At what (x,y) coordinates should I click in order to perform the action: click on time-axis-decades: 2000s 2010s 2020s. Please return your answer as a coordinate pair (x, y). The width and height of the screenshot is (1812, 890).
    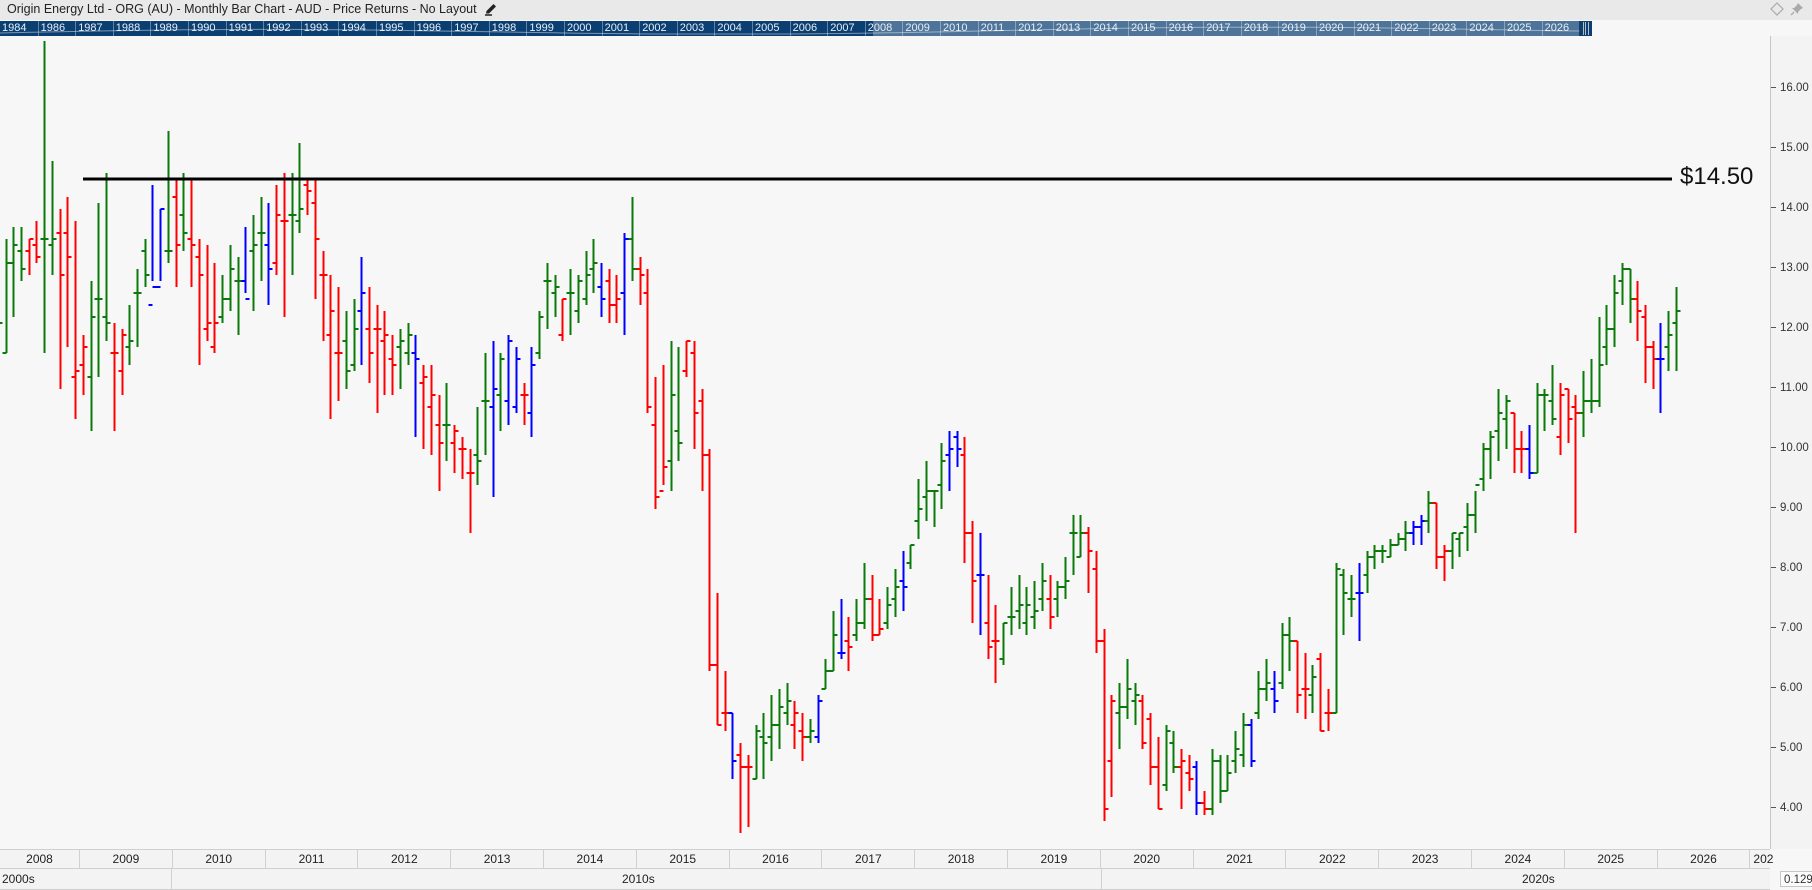
    Looking at the image, I should click on (885, 879).